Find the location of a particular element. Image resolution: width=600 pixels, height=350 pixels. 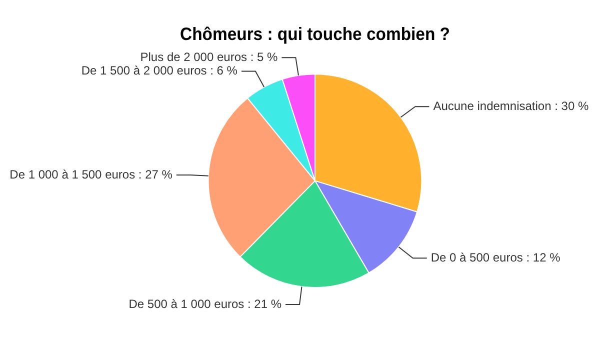

slice-label: Plus de 2 000 euros : 5 % is located at coordinates (209, 57).